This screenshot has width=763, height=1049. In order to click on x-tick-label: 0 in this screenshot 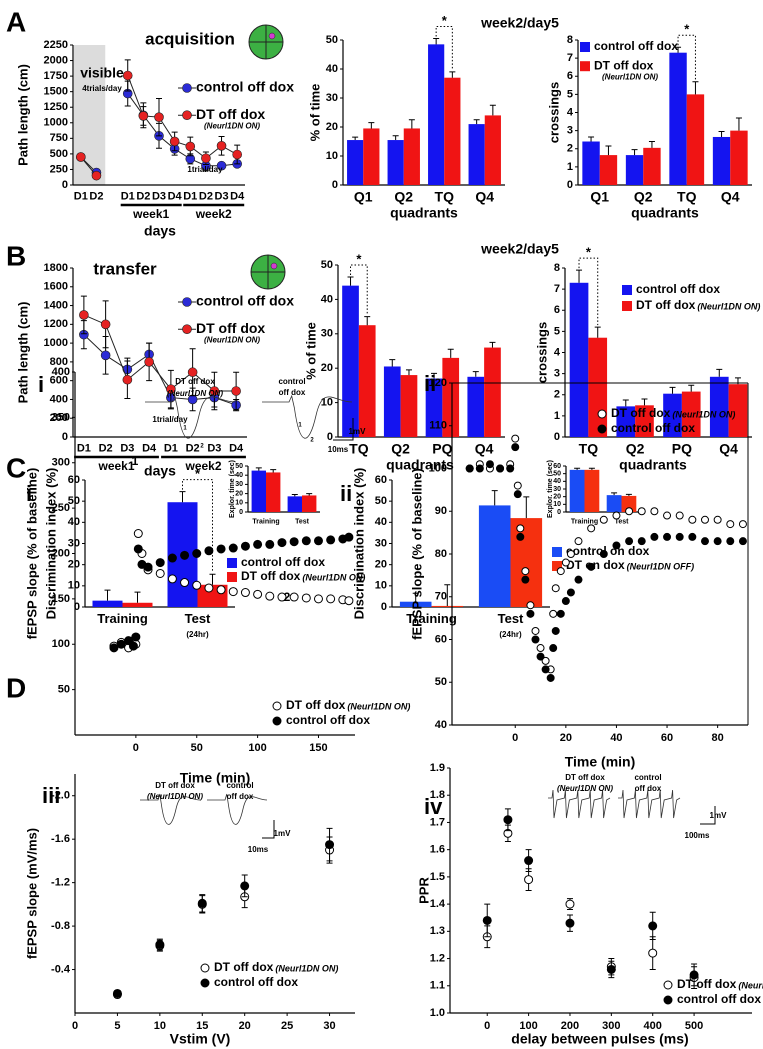, I will do `click(136, 748)`.